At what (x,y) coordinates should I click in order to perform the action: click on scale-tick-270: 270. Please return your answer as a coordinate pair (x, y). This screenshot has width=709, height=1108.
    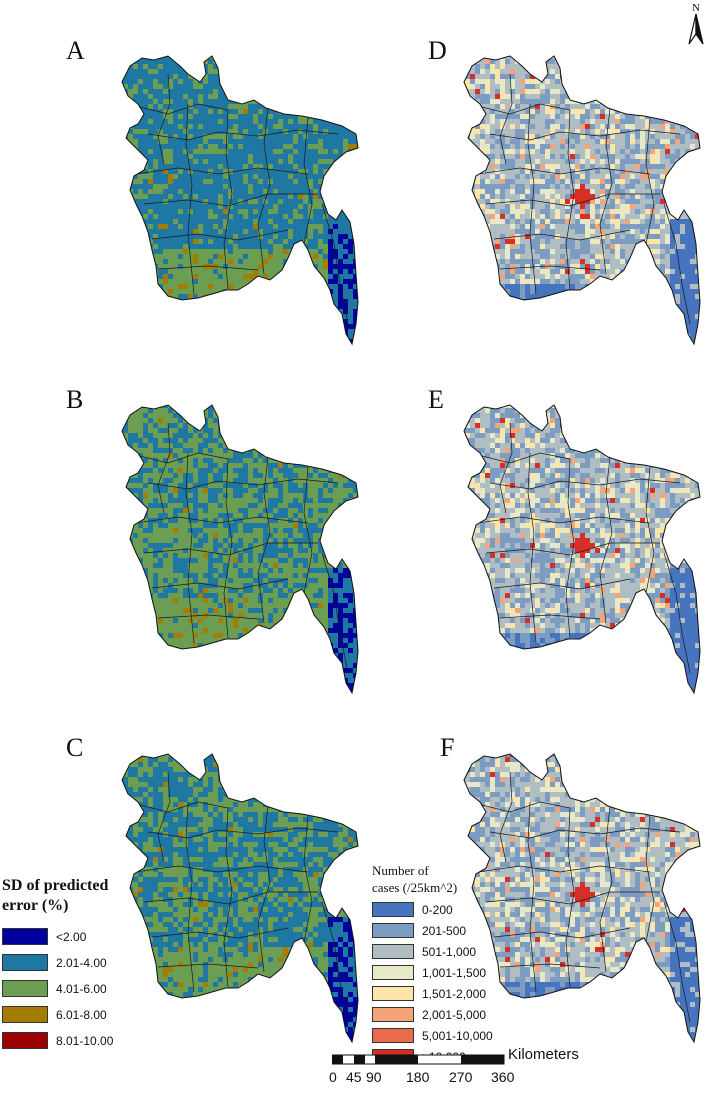
    Looking at the image, I should click on (461, 1077).